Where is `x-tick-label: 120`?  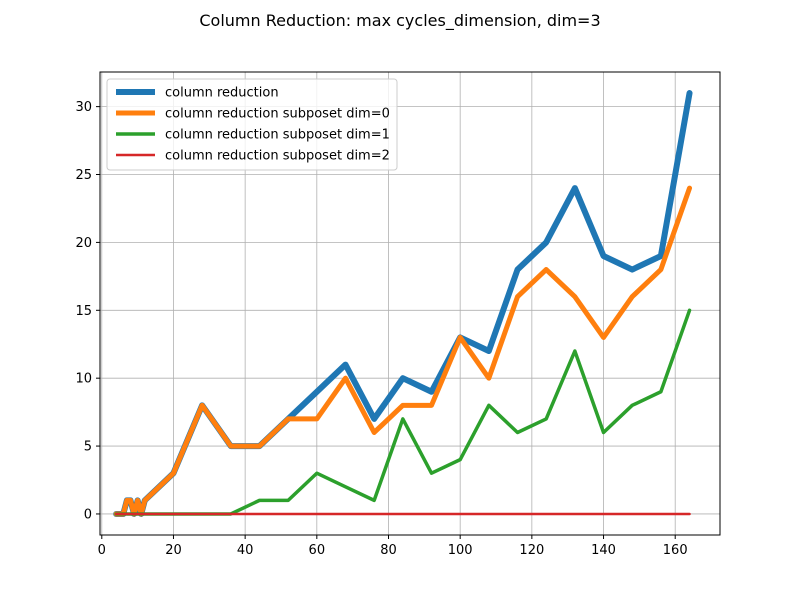
x-tick-label: 120 is located at coordinates (531, 550).